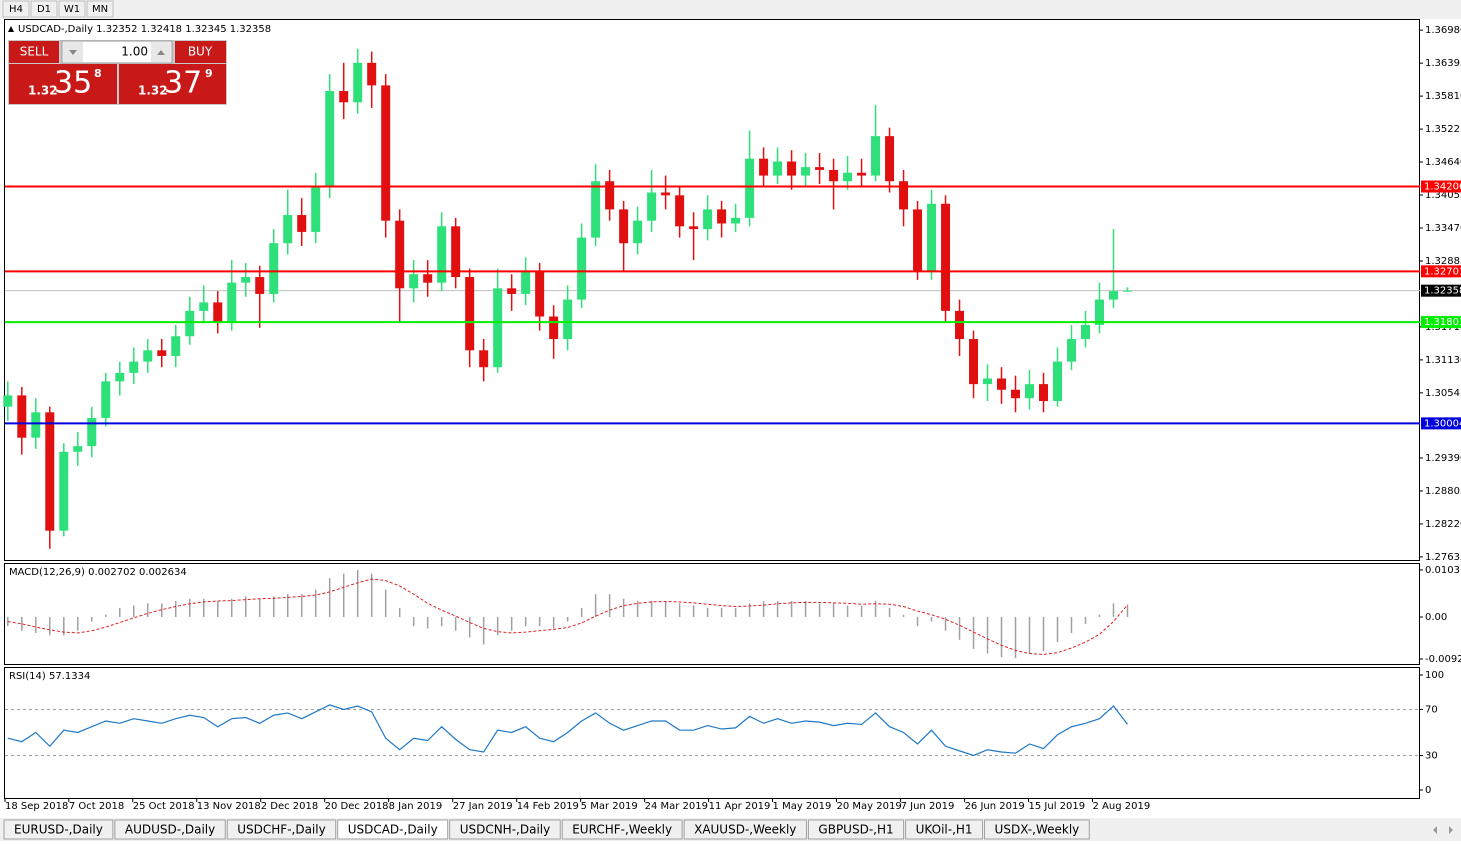 Image resolution: width=1461 pixels, height=845 pixels. I want to click on x-tick-label: 27 Jan 2019, so click(483, 806).